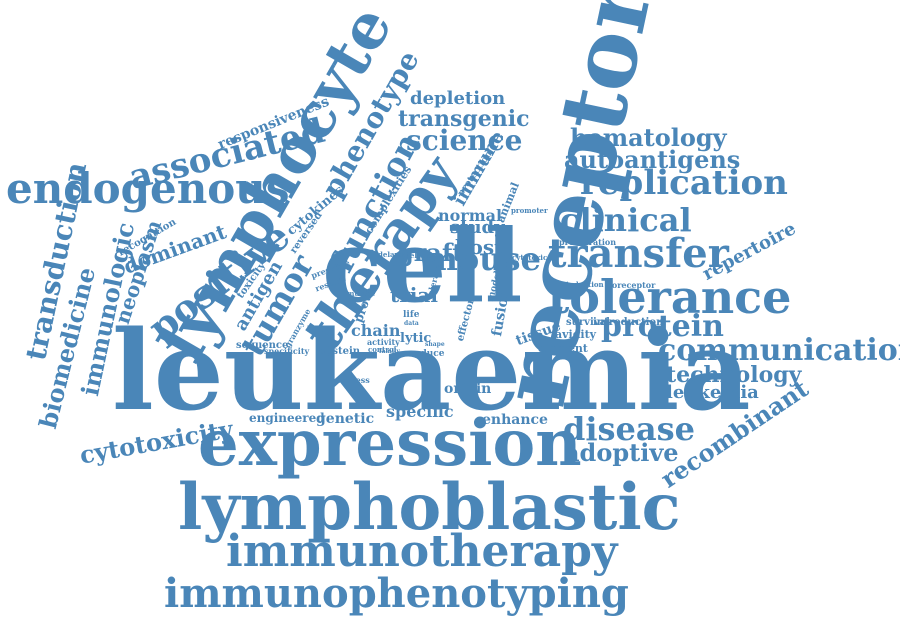 This screenshot has width=900, height=617. What do you see at coordinates (712, 392) in the screenshot?
I see `word-leukemia: leukemia` at bounding box center [712, 392].